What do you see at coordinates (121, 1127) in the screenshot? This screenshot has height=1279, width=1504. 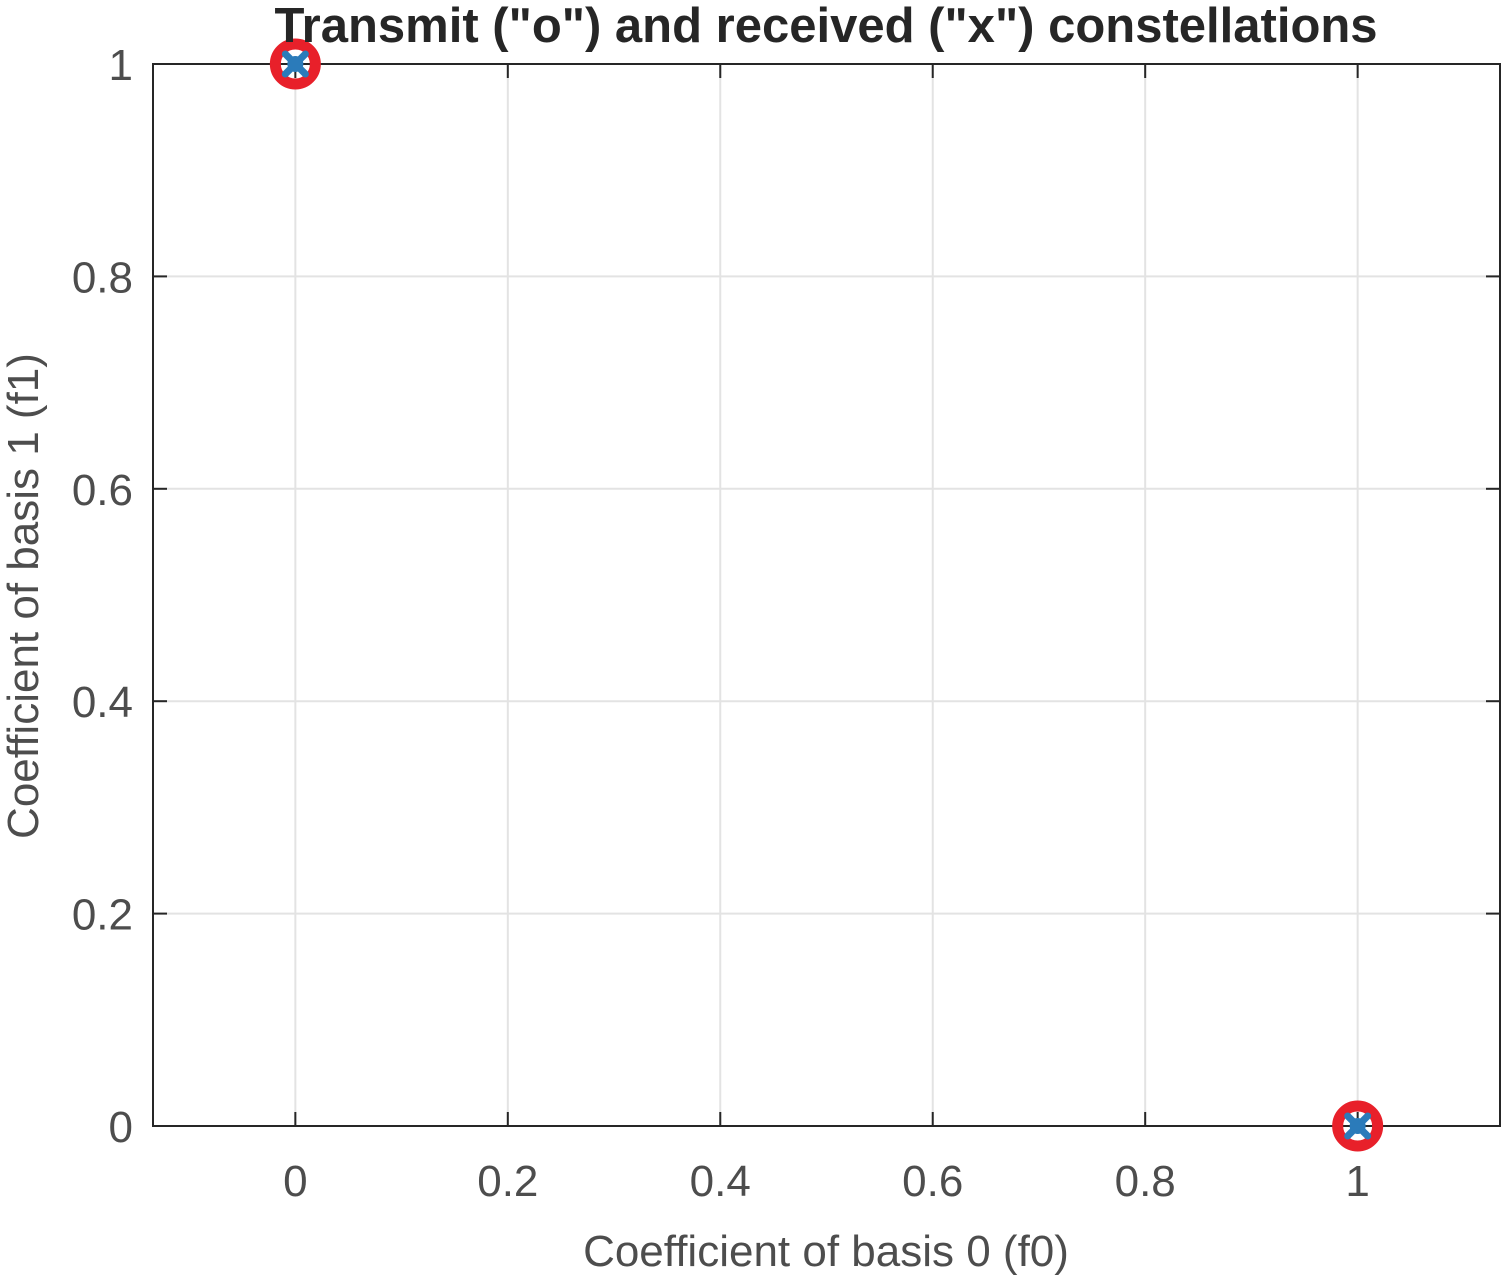 I see `y-tick-label: 0` at bounding box center [121, 1127].